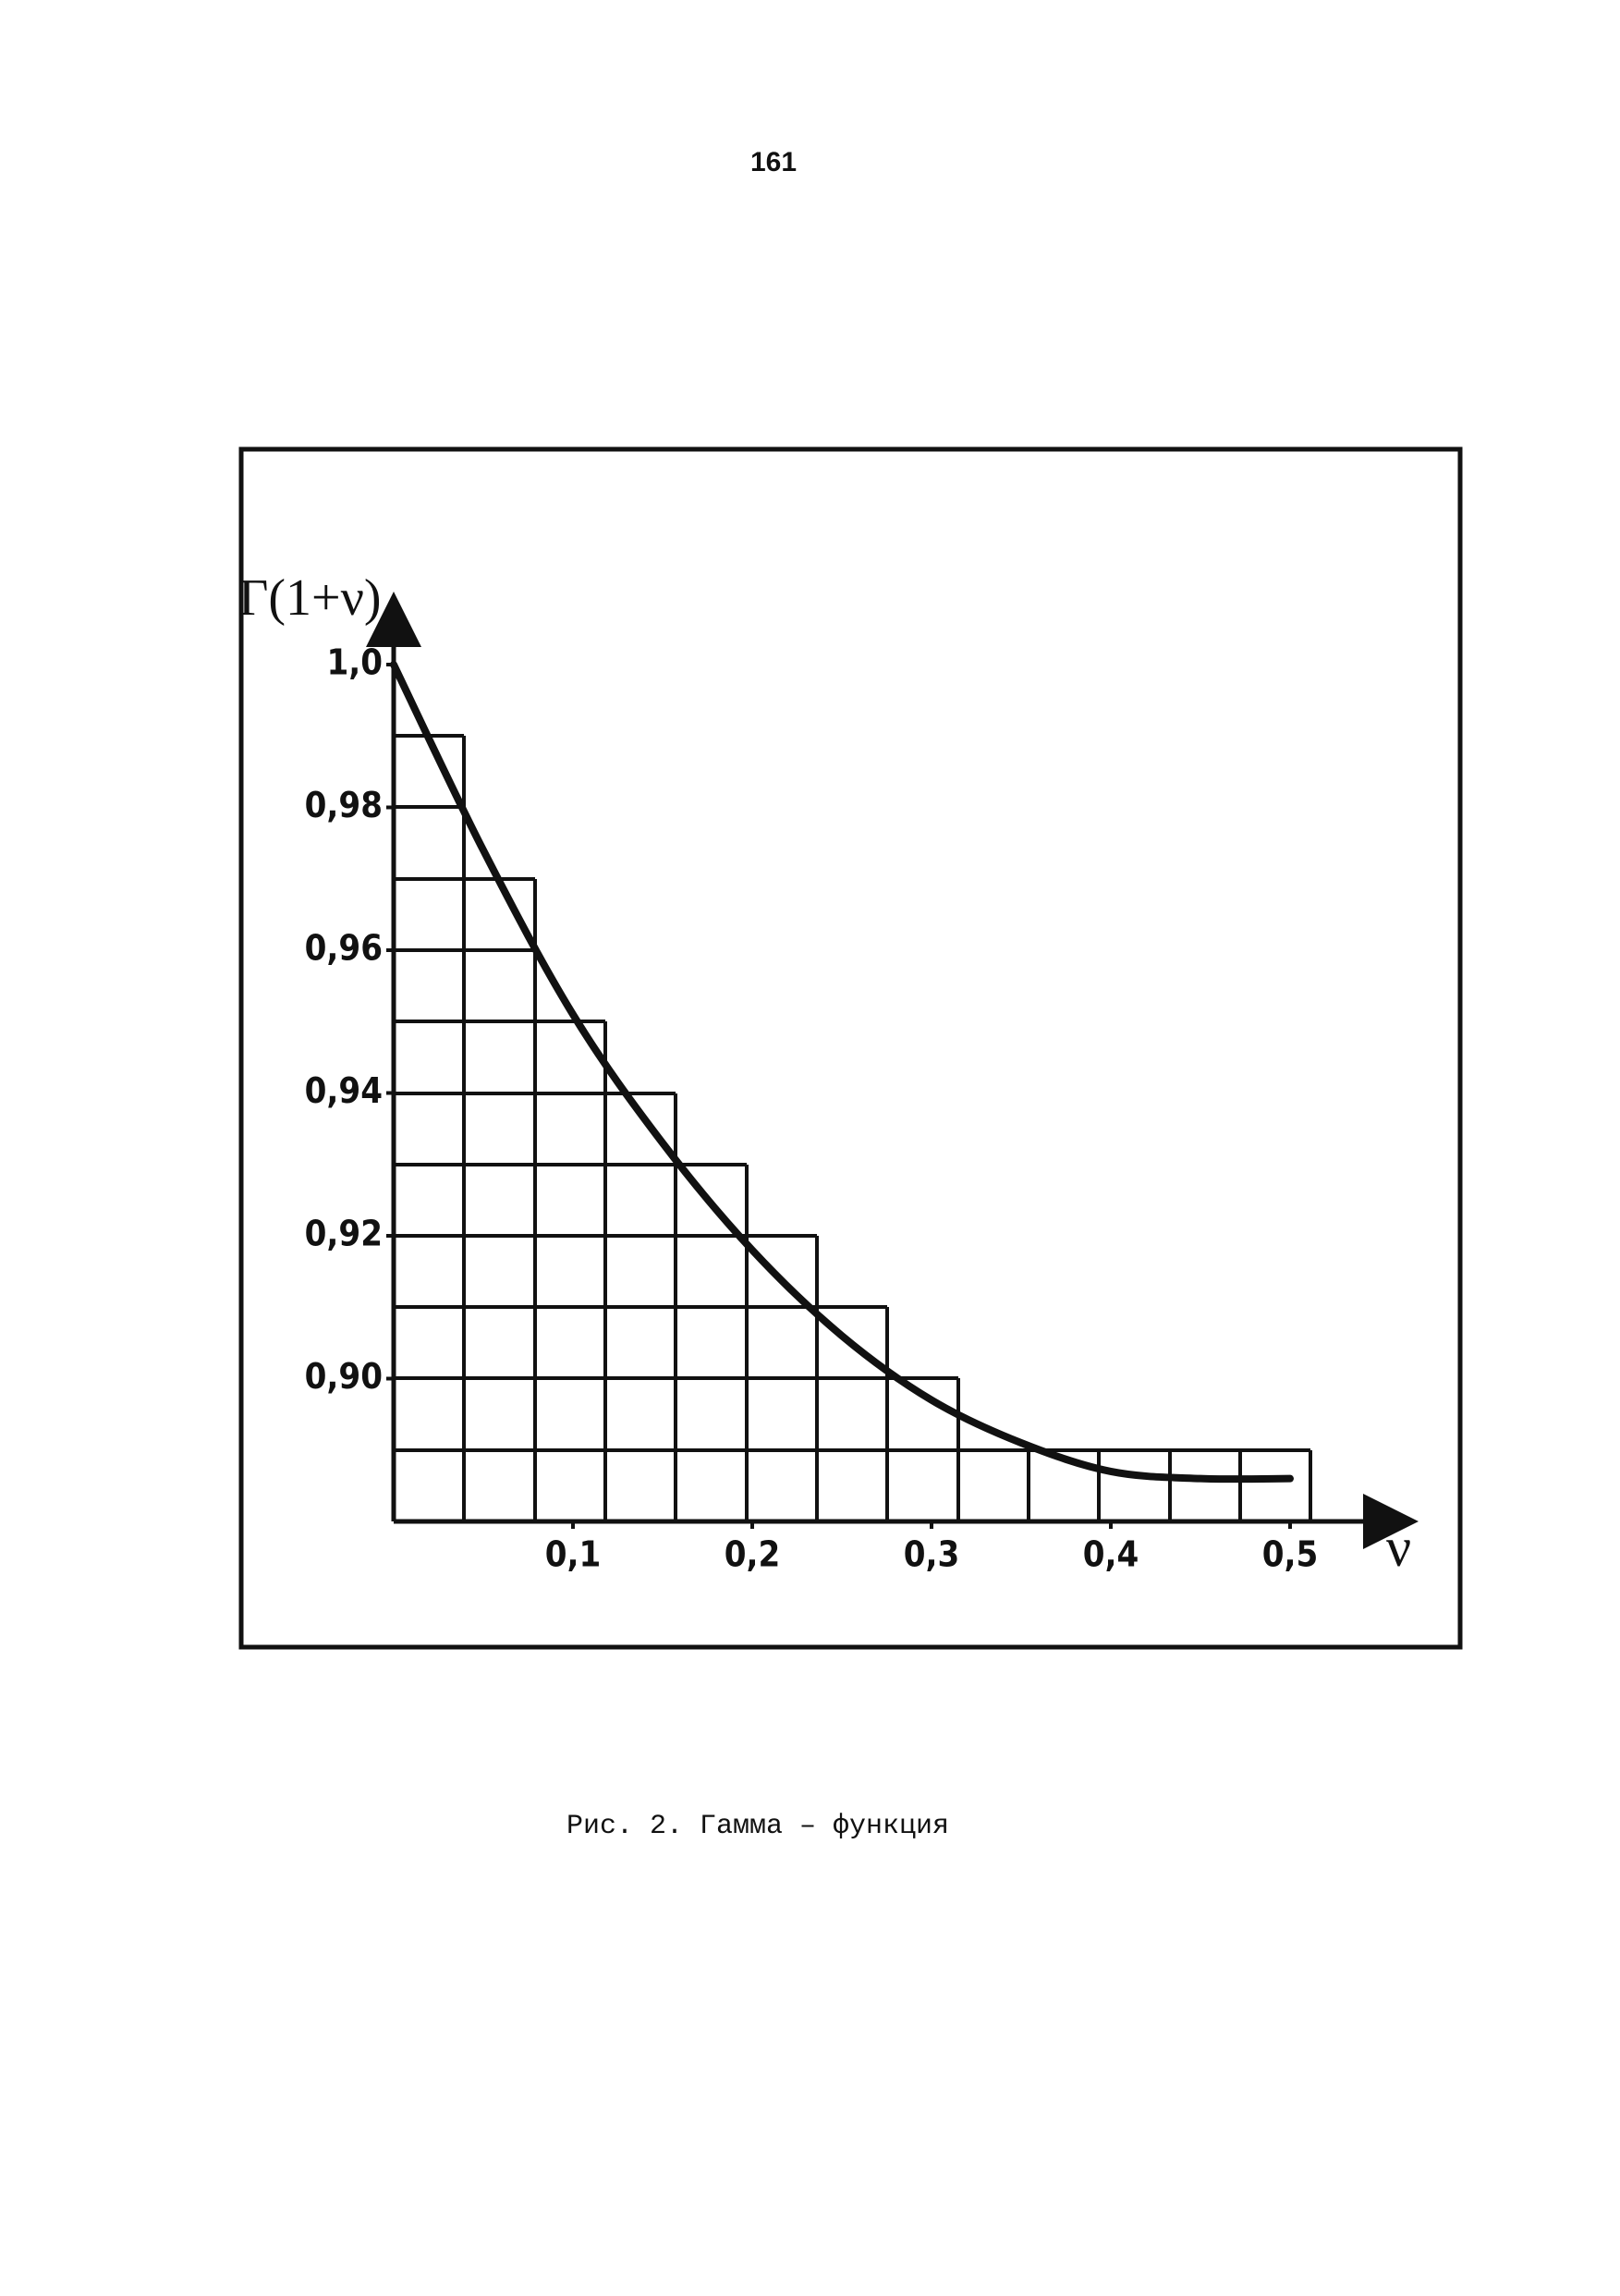 Image resolution: width=1620 pixels, height=2296 pixels. I want to click on x-tick-label: 0,1, so click(573, 1555).